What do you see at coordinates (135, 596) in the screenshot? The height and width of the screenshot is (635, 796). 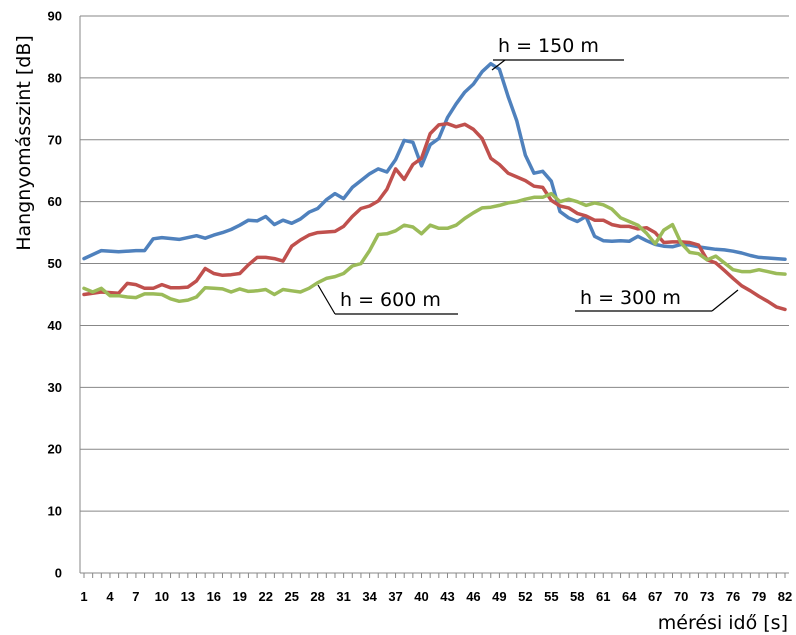 I see `x-tick-label: 7` at bounding box center [135, 596].